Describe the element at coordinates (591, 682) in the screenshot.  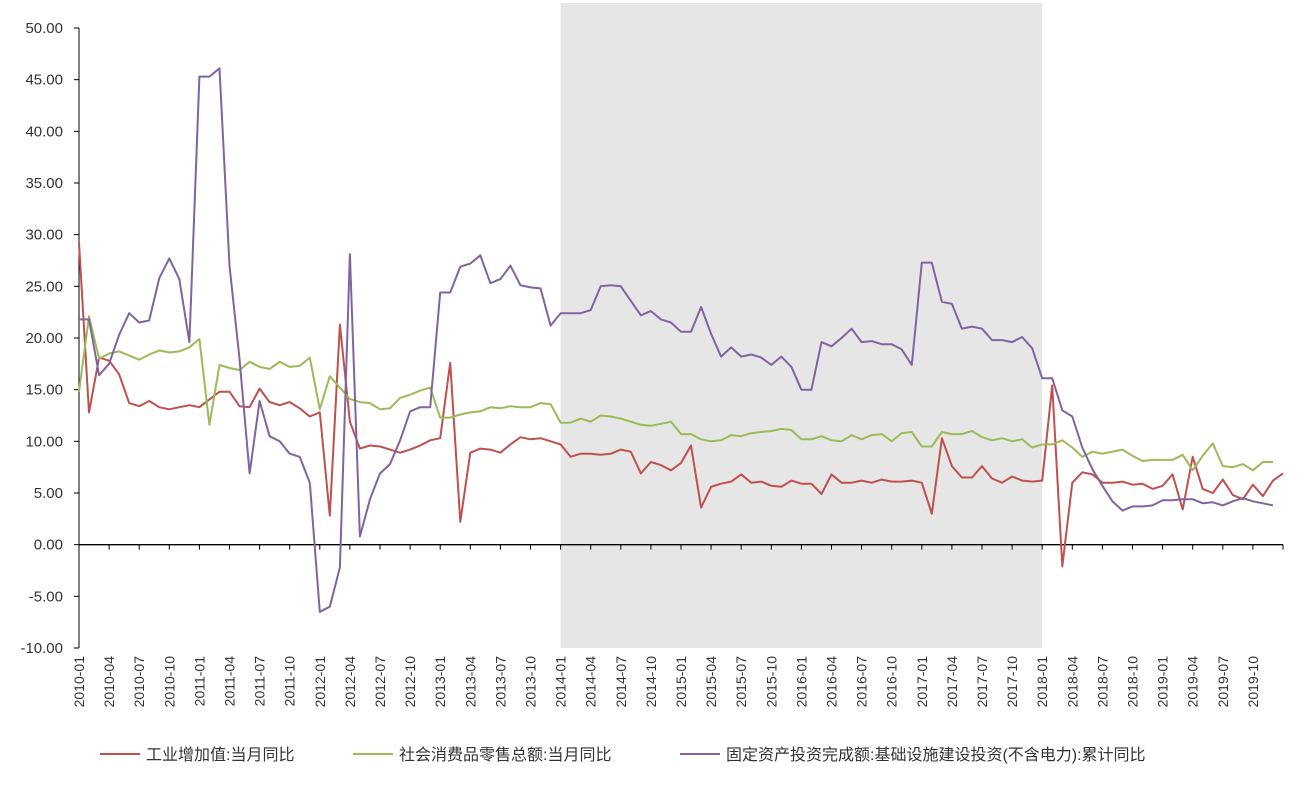
I see `x-tick-label: 2014-04` at that location.